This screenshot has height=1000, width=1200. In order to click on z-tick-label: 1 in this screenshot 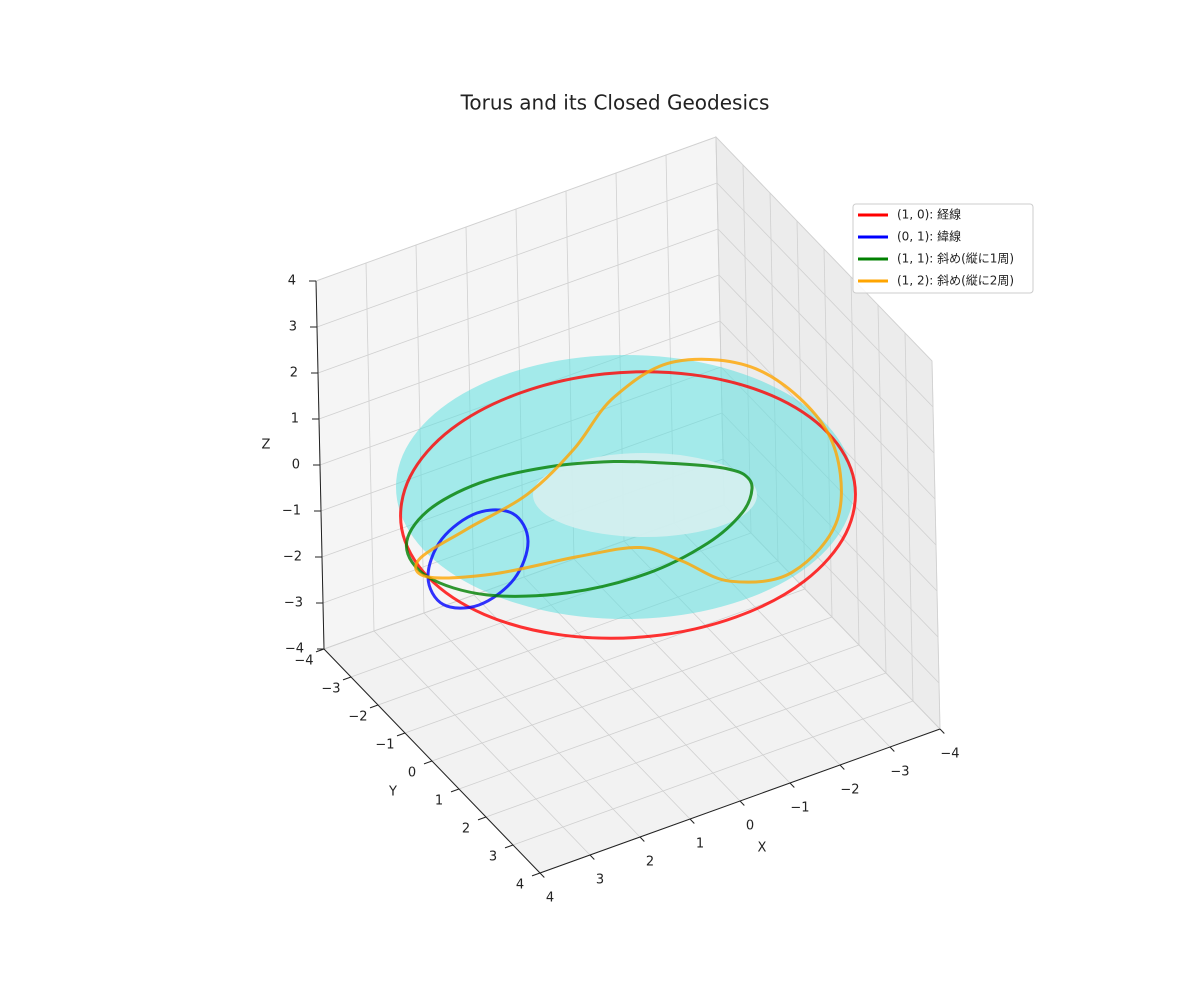, I will do `click(295, 419)`.